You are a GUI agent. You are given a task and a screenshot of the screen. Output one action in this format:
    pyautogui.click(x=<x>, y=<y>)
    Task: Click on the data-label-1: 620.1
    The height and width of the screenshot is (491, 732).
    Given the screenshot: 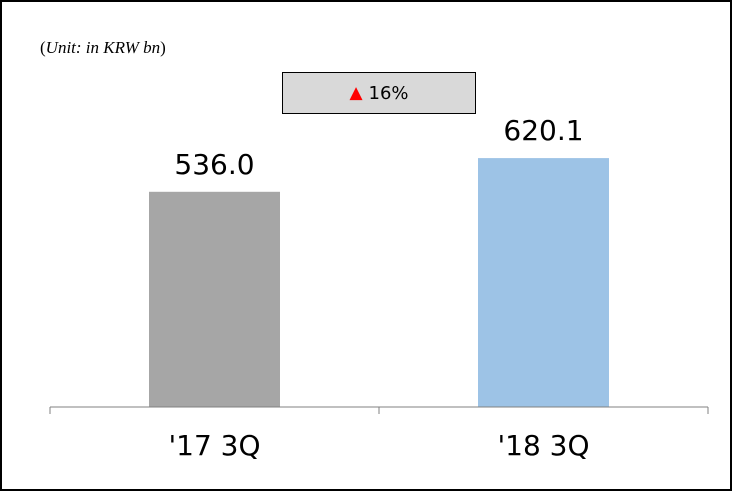 What is the action you would take?
    pyautogui.click(x=543, y=130)
    